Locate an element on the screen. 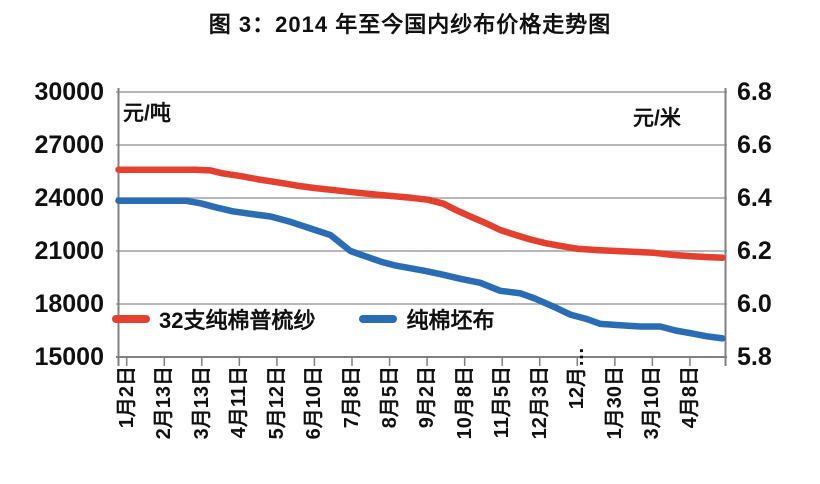 The height and width of the screenshot is (484, 820). legend: 32支纯棉普梳纱 纯棉坯布 is located at coordinates (303, 319).